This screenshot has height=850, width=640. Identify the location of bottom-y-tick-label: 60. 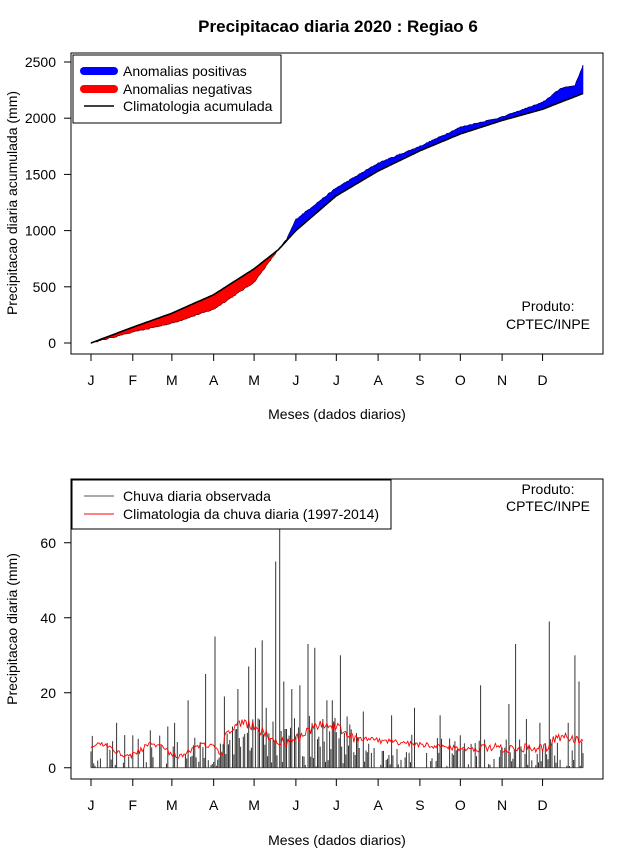
(48, 543).